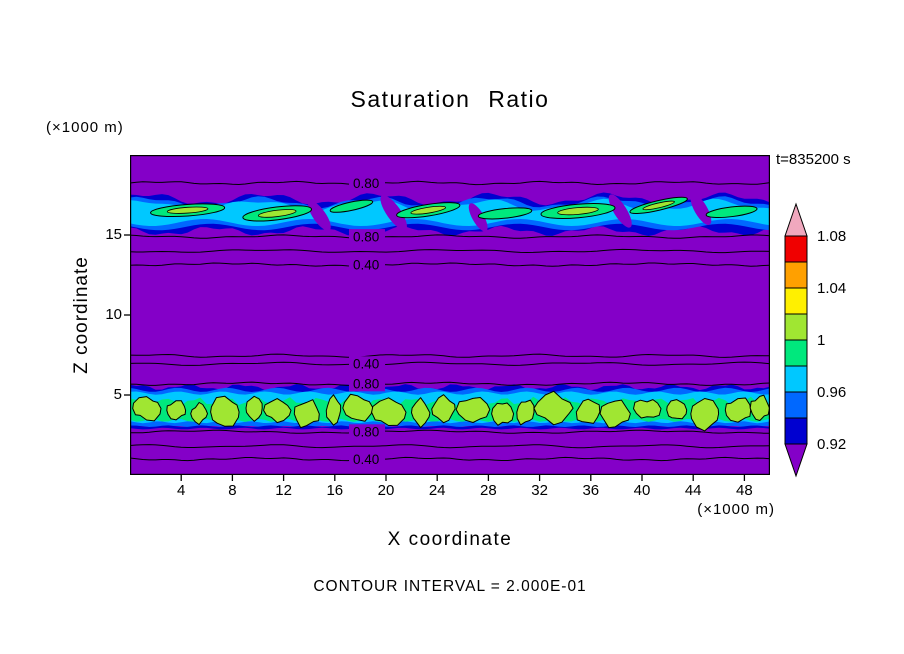 The width and height of the screenshot is (904, 654). Describe the element at coordinates (796, 275) in the screenshot. I see `colorbar-band-orange` at that location.